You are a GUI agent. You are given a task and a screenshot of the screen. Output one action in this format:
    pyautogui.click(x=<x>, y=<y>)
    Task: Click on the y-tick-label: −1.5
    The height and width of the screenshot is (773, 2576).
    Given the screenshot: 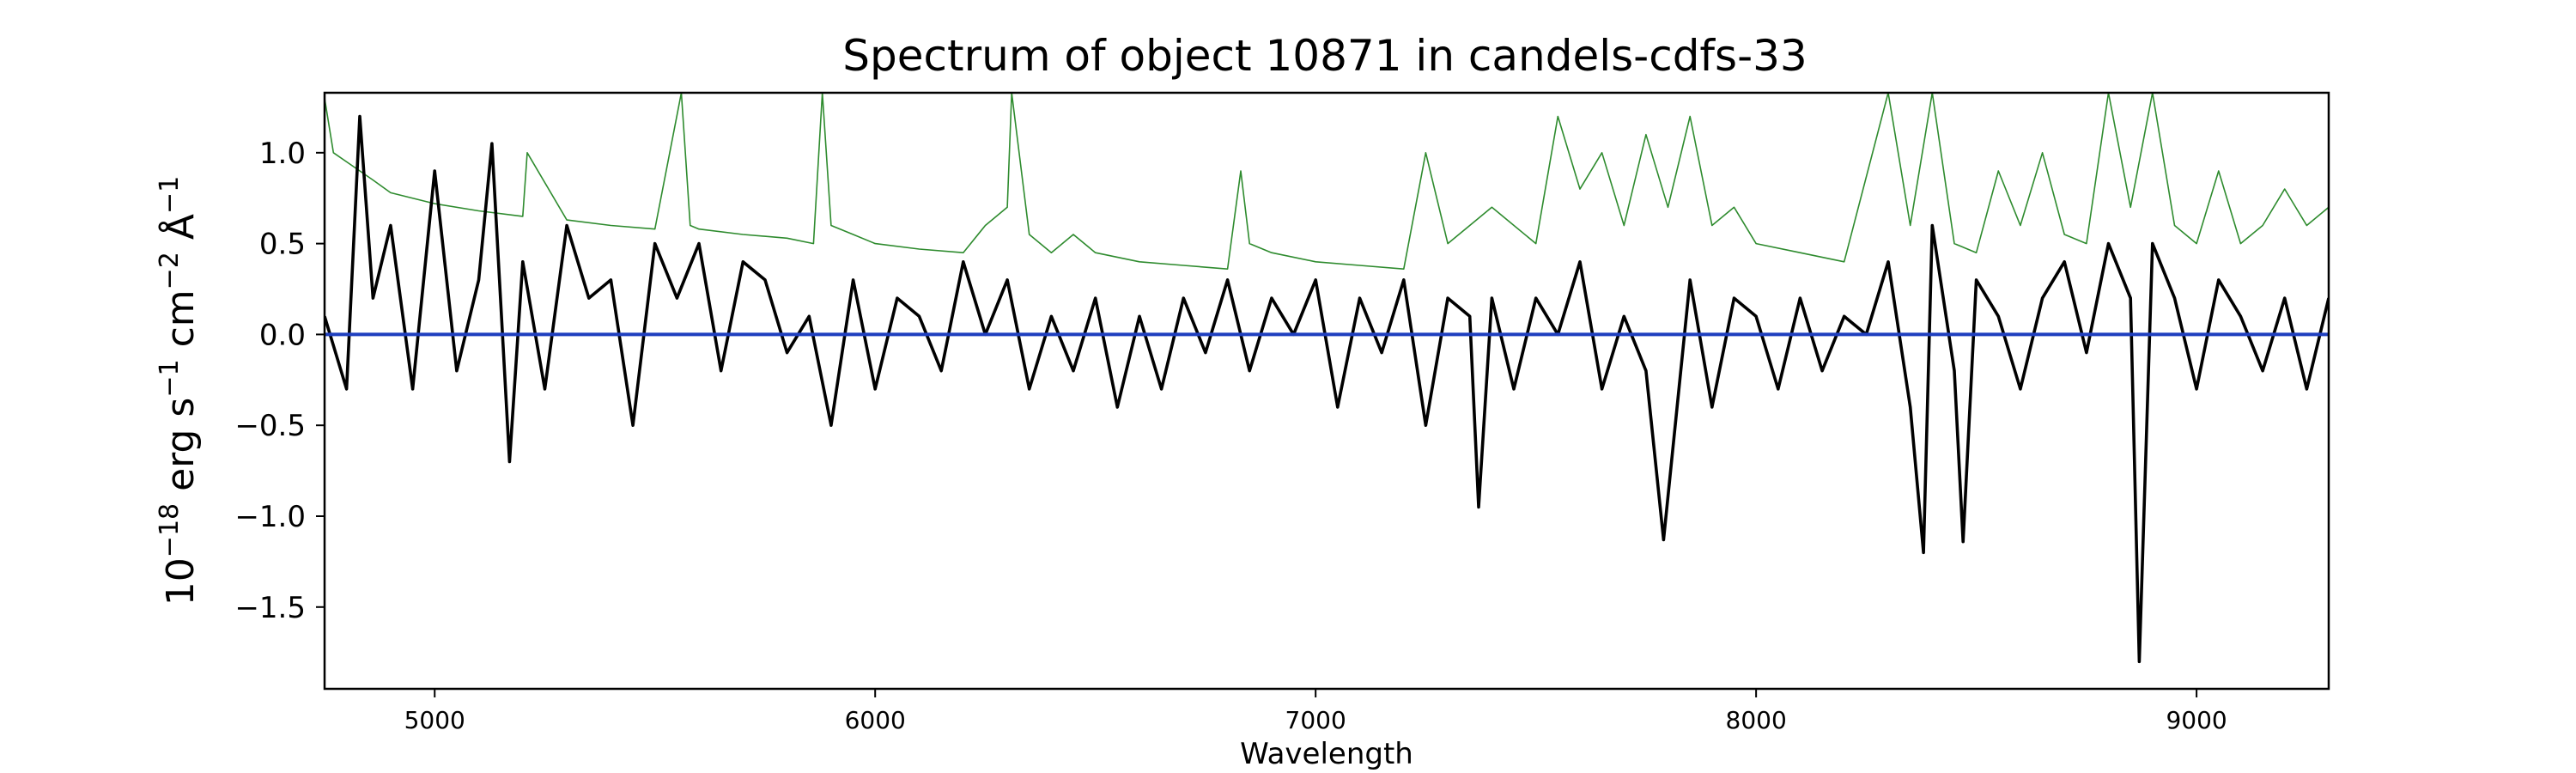 What is the action you would take?
    pyautogui.click(x=270, y=608)
    